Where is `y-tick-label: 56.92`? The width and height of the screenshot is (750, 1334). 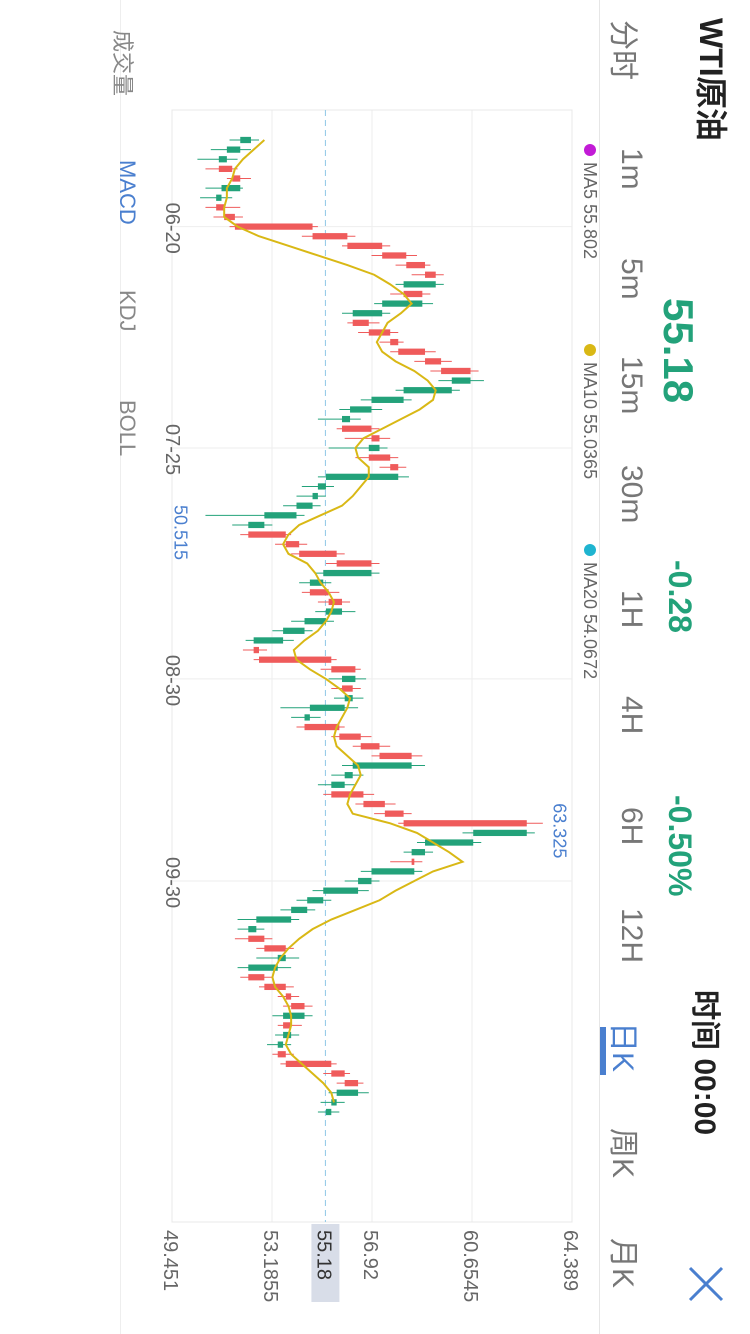 y-tick-label: 56.92 is located at coordinates (370, 1255).